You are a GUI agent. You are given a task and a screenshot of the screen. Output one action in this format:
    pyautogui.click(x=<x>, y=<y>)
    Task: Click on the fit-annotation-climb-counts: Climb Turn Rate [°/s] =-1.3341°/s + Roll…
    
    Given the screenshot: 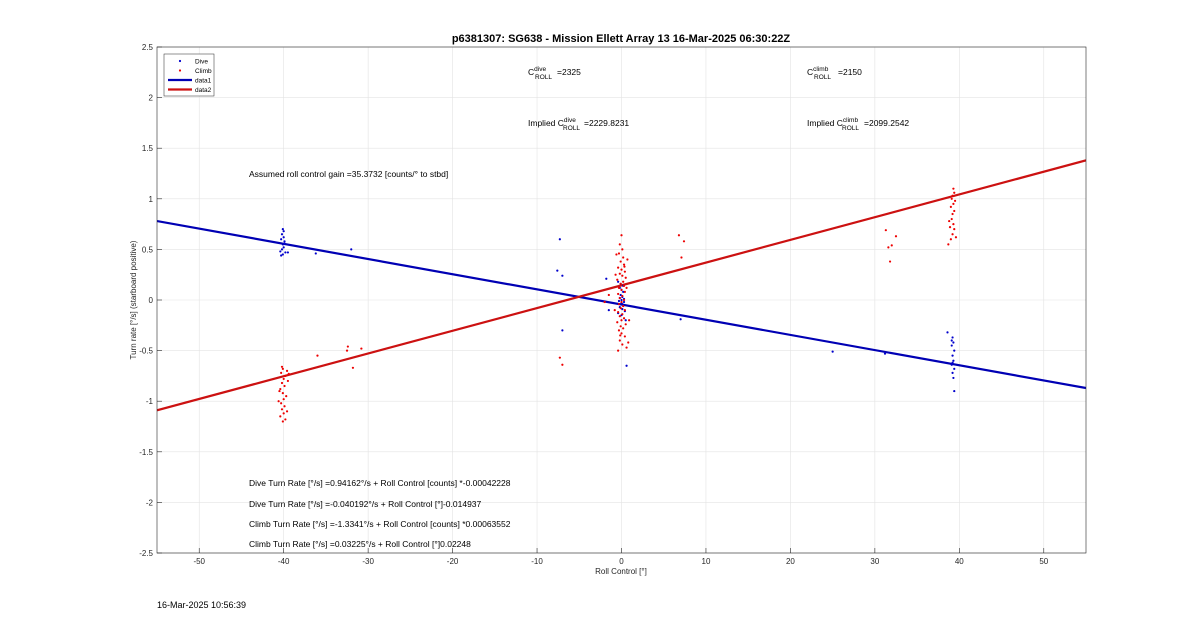 What is the action you would take?
    pyautogui.click(x=380, y=524)
    